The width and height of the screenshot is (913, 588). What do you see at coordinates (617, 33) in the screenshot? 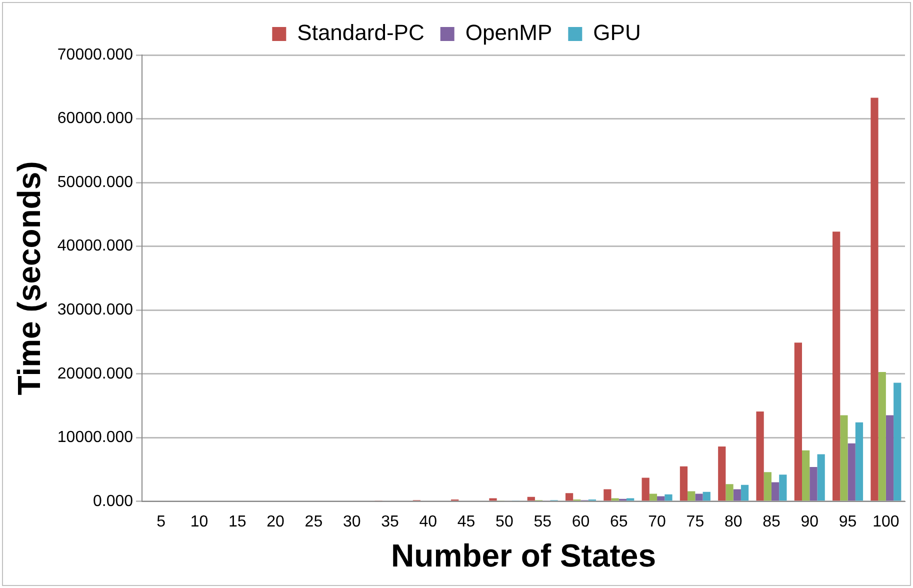
I see `legend-label: GPU` at bounding box center [617, 33].